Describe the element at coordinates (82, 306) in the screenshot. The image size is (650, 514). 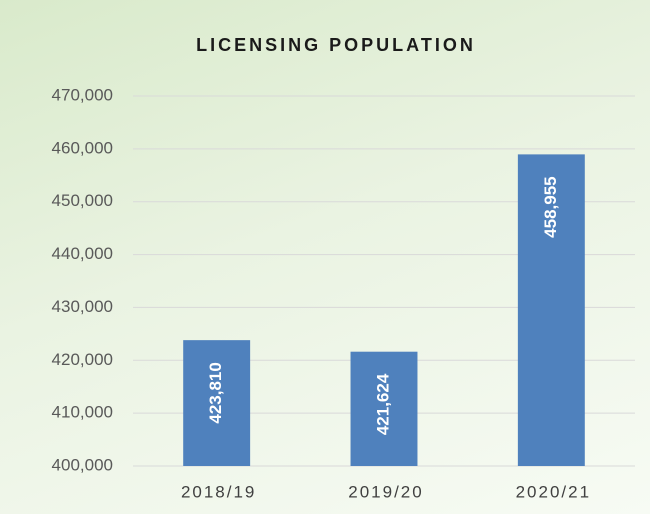
I see `y-tick-label: 430,000` at that location.